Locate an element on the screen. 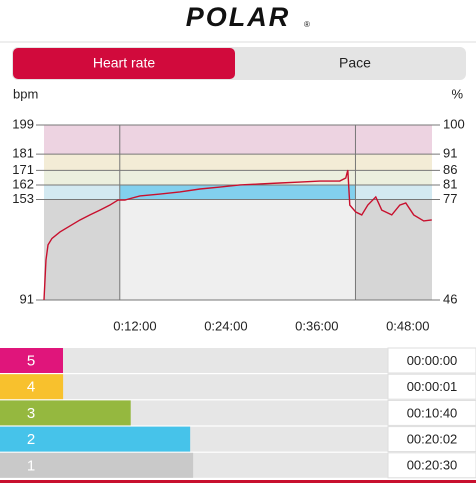 The width and height of the screenshot is (476, 483). y-tick-label: 181 is located at coordinates (23, 153).